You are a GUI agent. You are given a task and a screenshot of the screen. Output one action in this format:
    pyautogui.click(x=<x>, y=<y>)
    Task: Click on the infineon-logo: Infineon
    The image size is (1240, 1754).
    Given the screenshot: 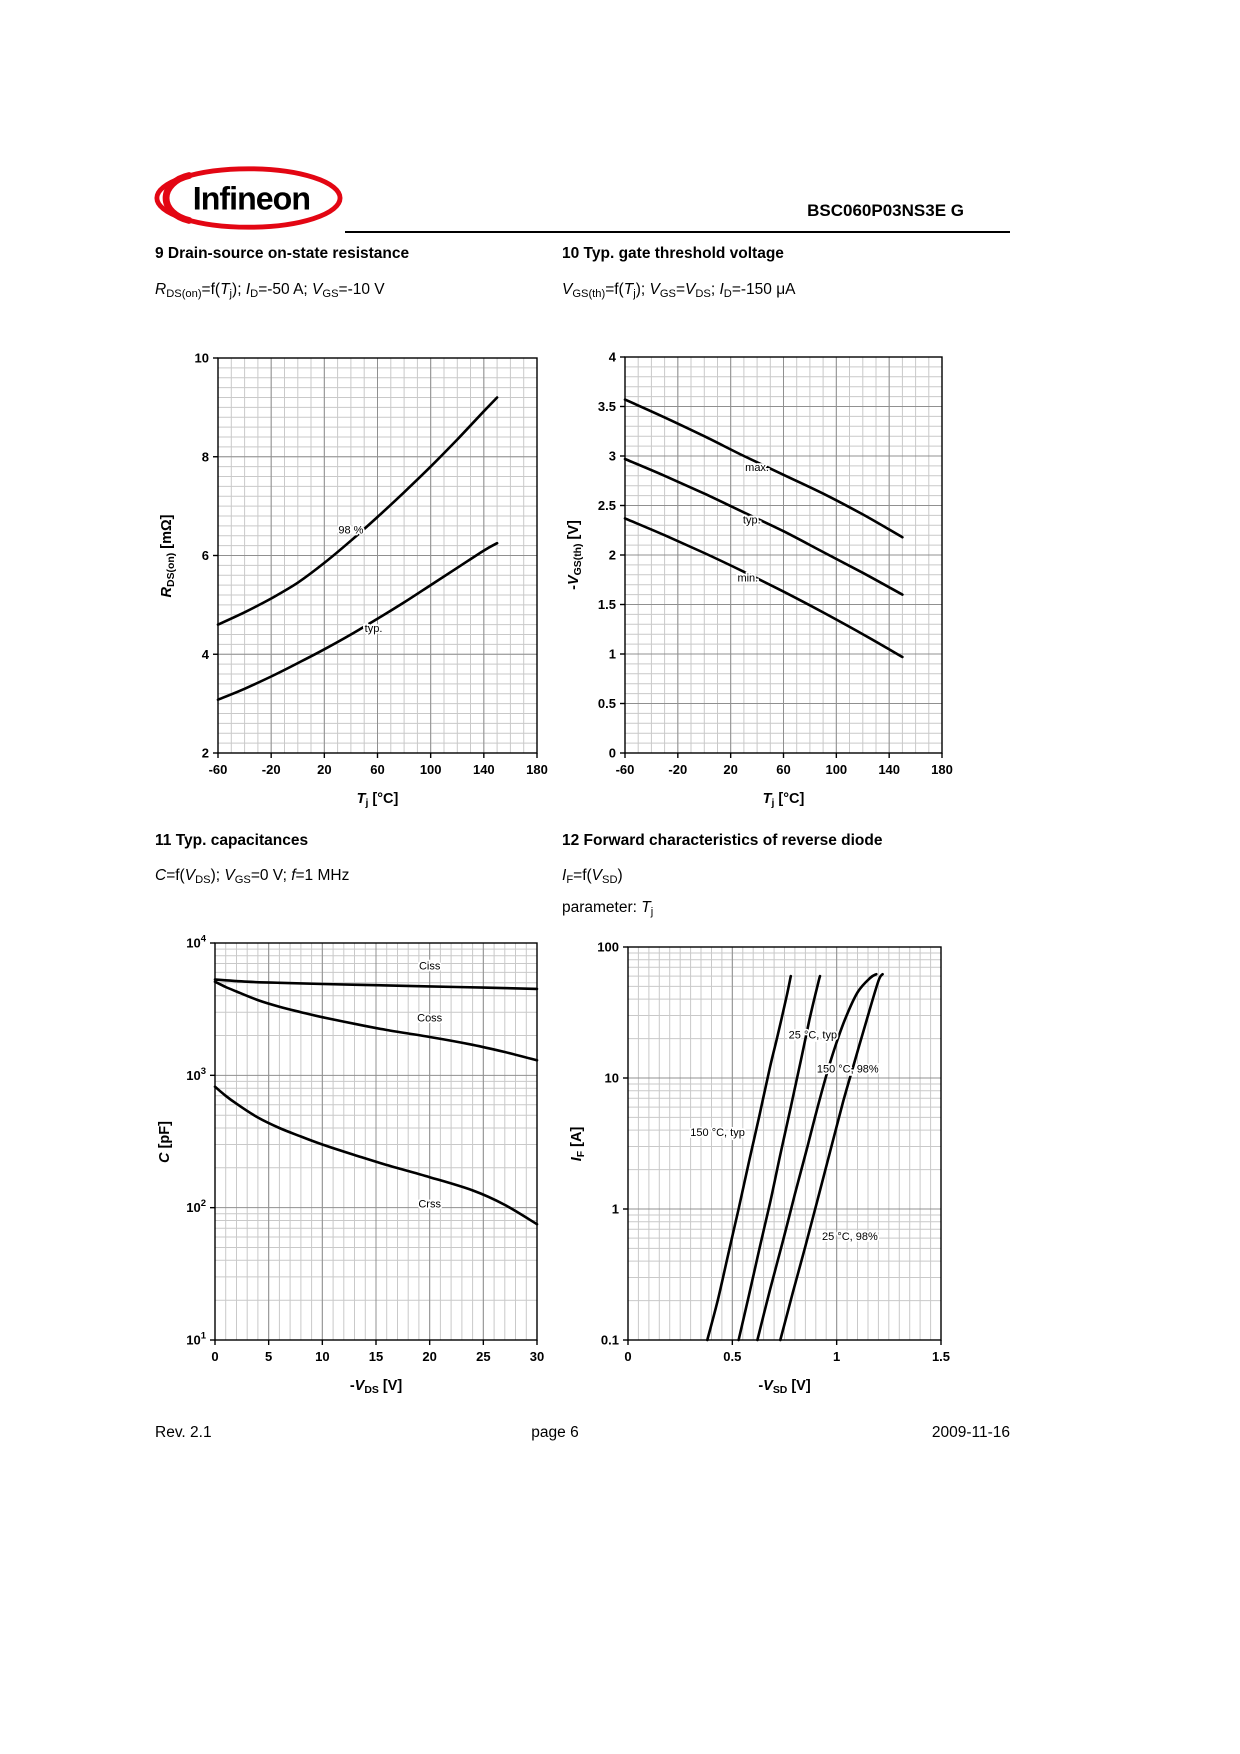 What is the action you would take?
    pyautogui.click(x=247, y=199)
    